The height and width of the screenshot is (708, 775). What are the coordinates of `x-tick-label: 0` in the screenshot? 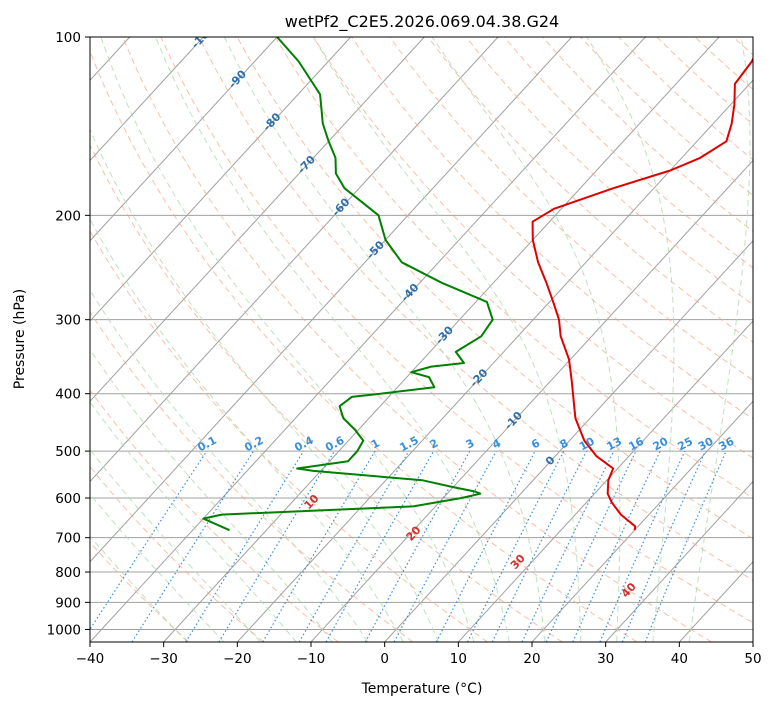 It's located at (384, 659).